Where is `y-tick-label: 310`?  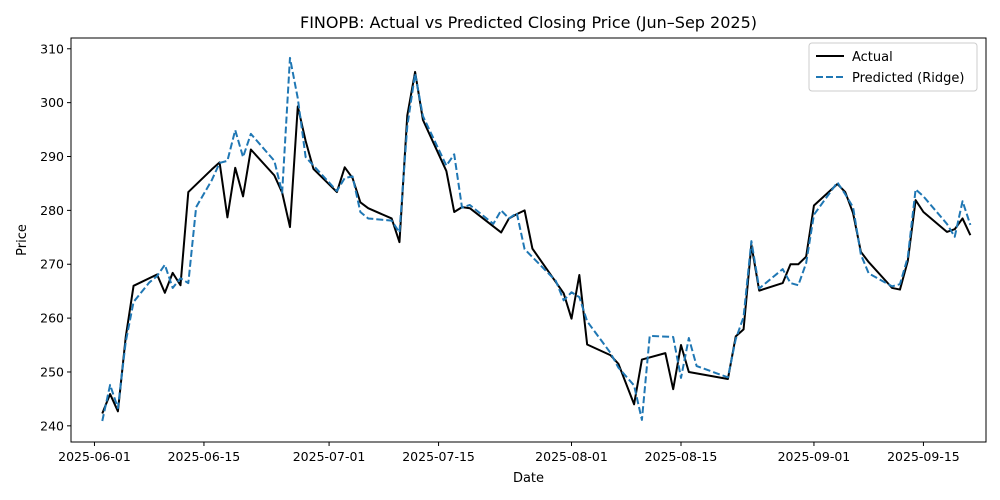 y-tick-label: 310 is located at coordinates (52, 48).